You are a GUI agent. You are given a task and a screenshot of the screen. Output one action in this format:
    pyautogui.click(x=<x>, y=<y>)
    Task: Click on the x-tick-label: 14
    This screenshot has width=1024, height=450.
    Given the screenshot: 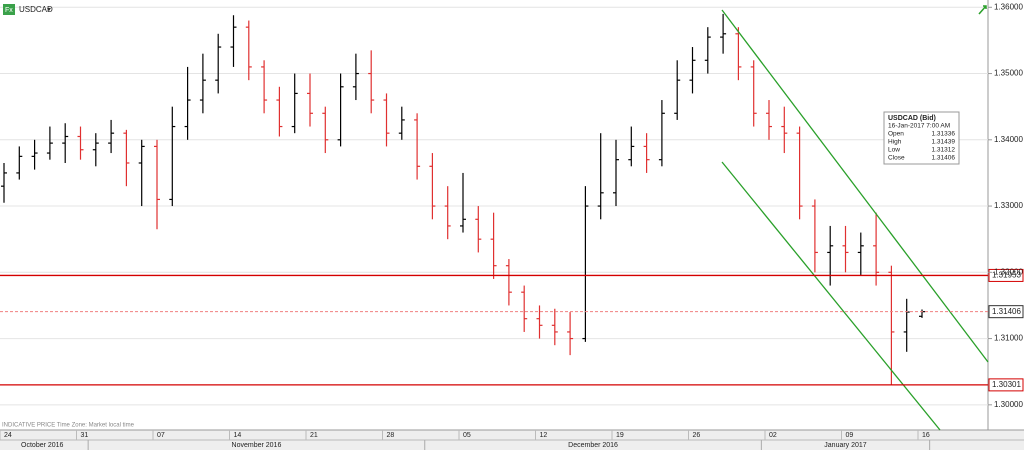 What is the action you would take?
    pyautogui.click(x=238, y=435)
    